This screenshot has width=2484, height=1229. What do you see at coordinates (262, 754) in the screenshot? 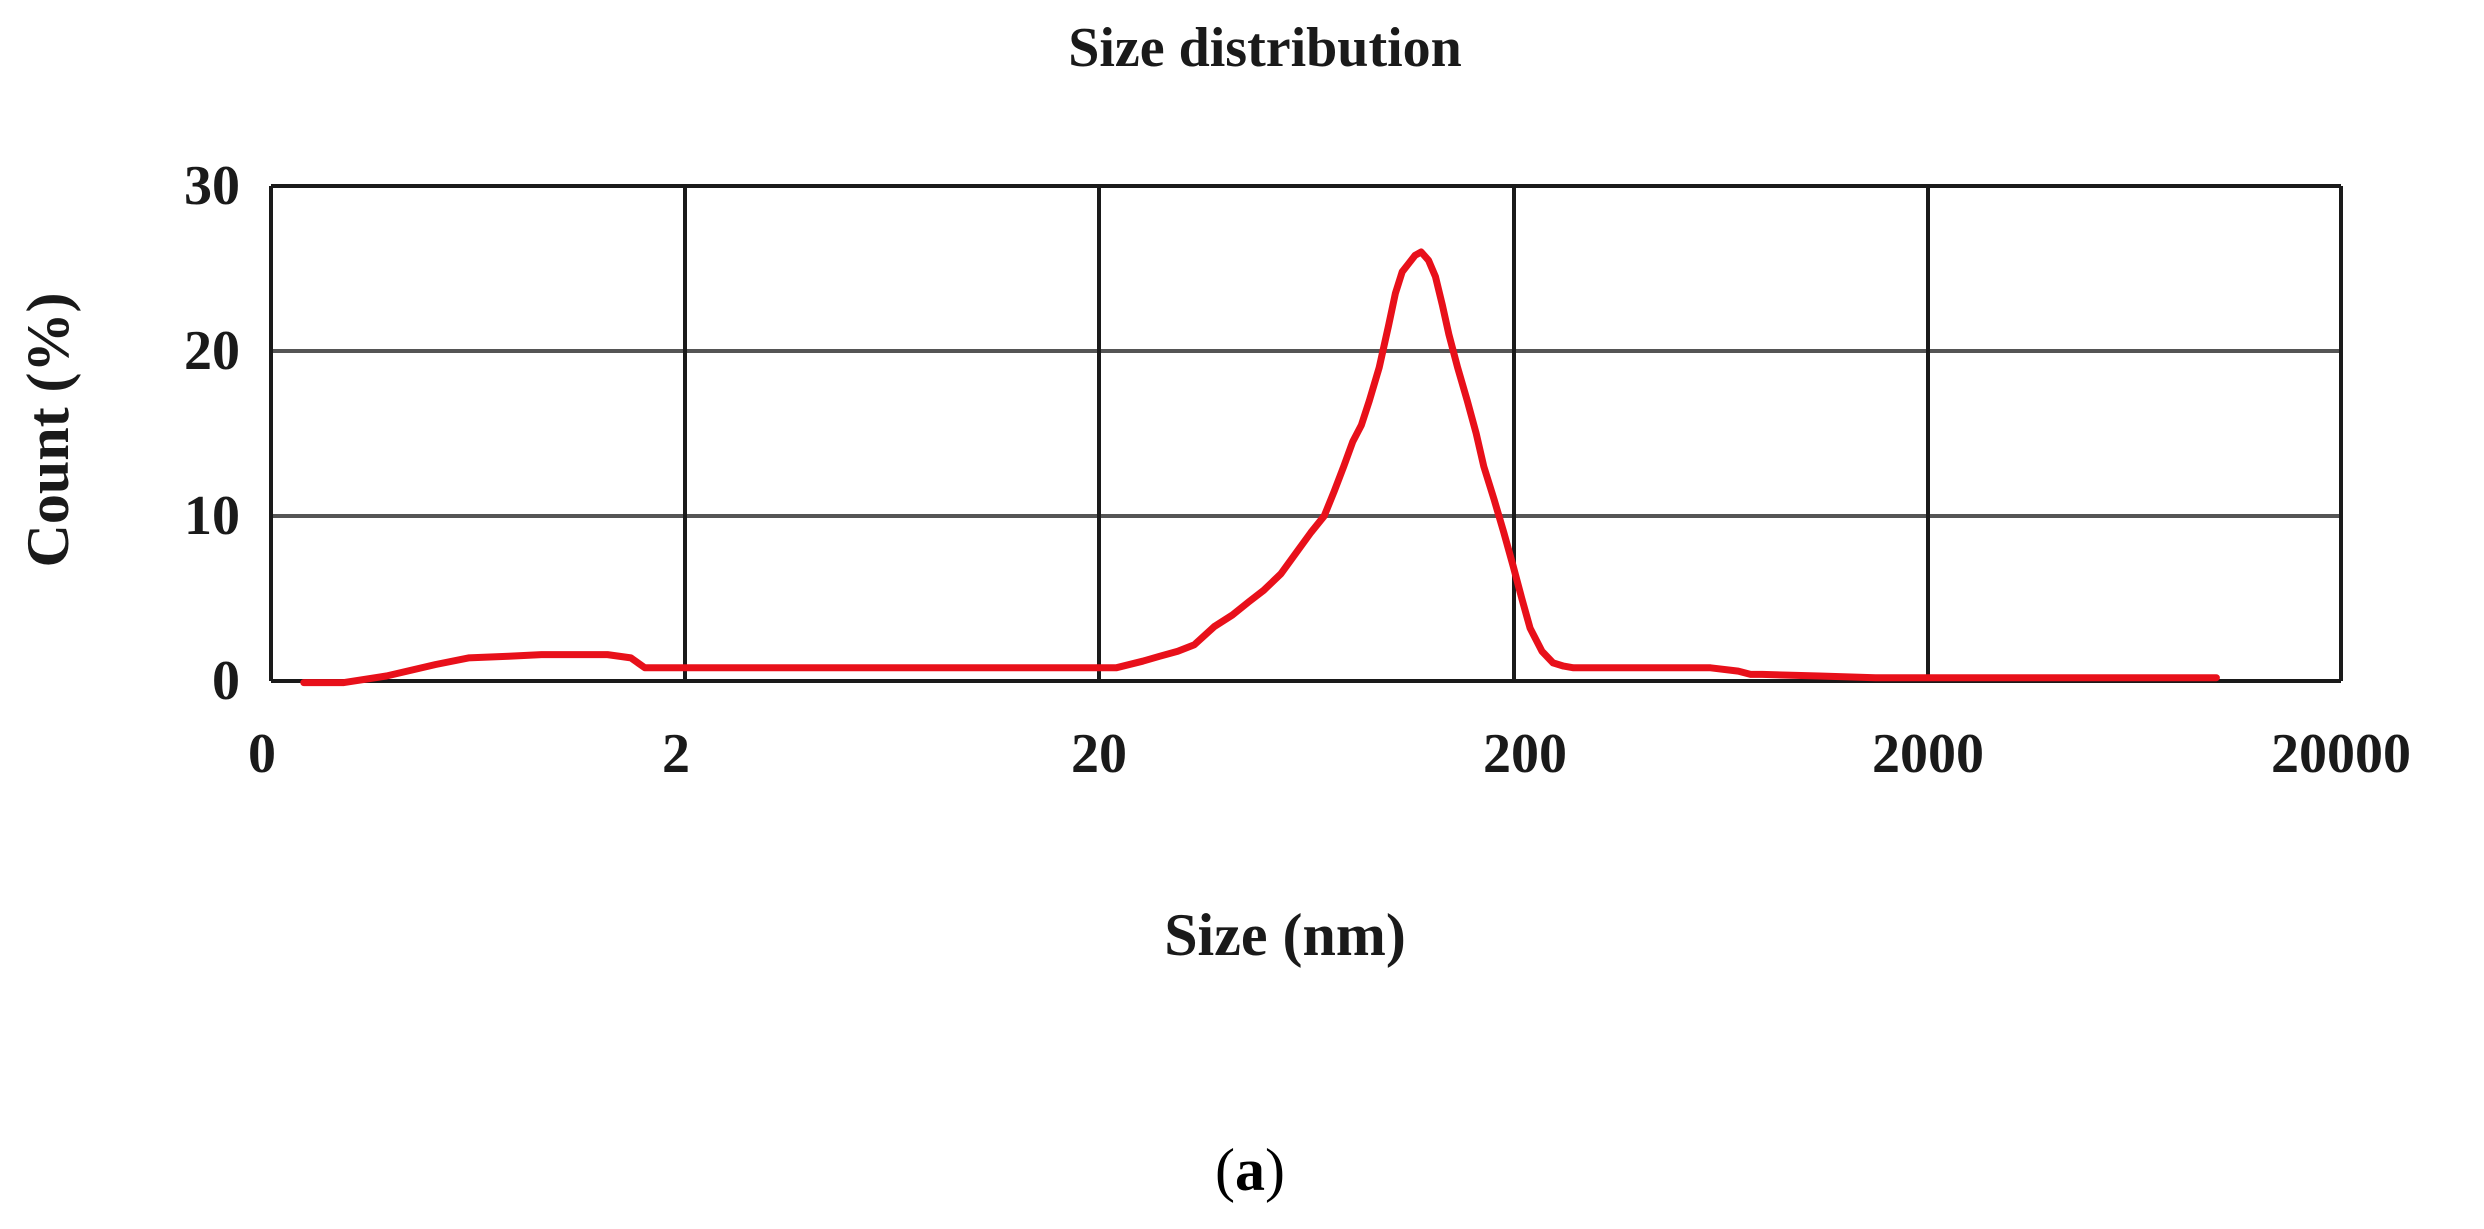
I see `x-tick-label-0: 0` at bounding box center [262, 754].